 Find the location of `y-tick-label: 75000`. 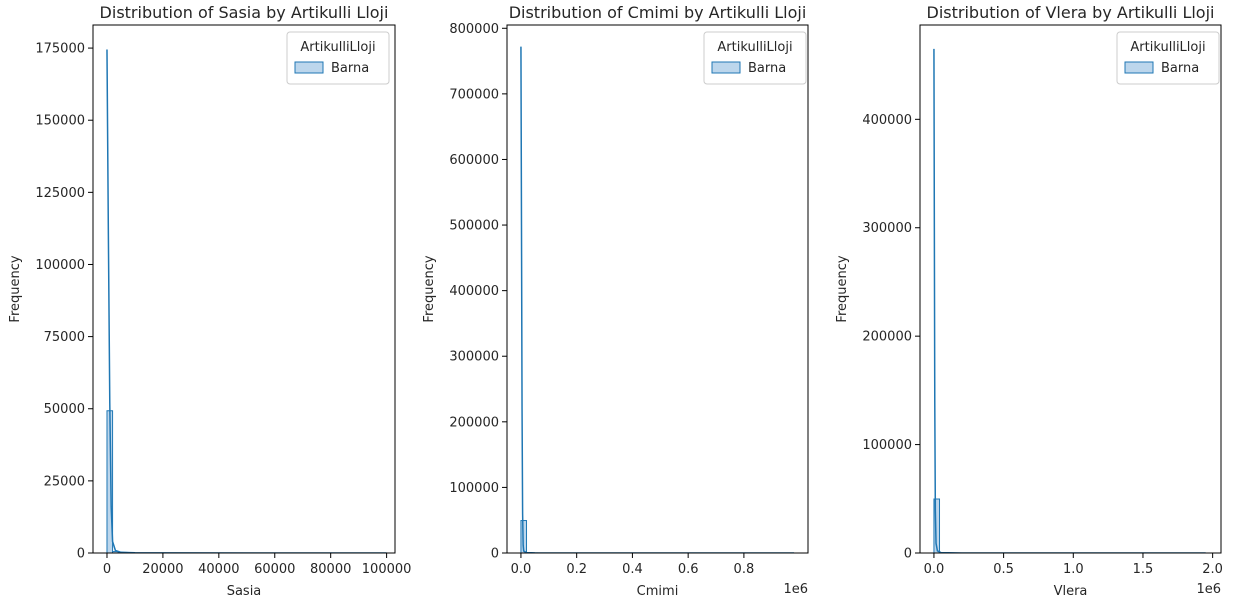

y-tick-label: 75000 is located at coordinates (64, 337).